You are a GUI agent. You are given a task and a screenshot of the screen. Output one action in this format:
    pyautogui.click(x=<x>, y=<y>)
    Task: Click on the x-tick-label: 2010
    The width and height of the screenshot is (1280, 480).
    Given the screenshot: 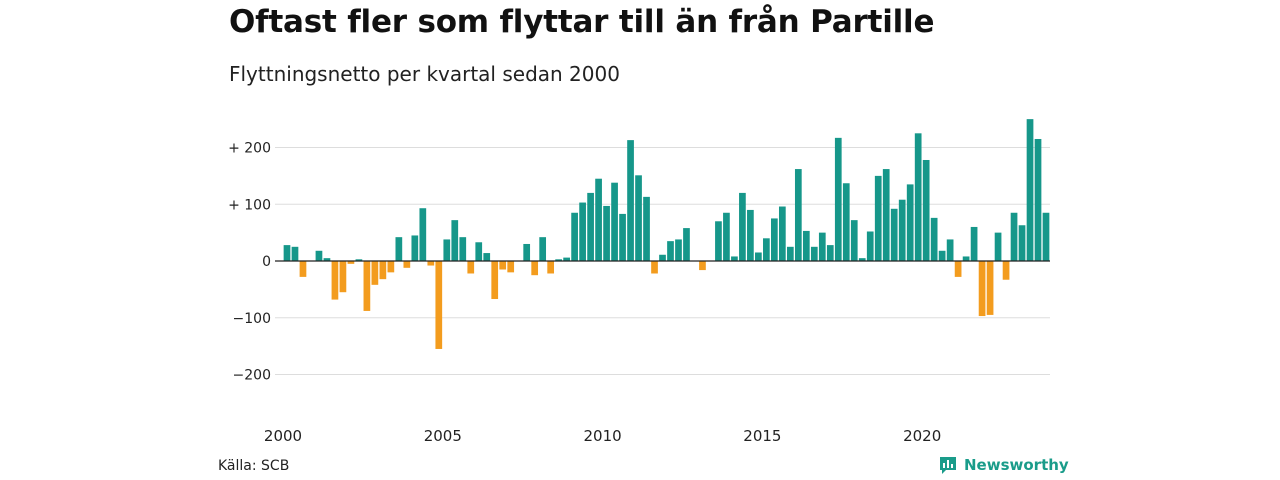 What is the action you would take?
    pyautogui.click(x=602, y=436)
    